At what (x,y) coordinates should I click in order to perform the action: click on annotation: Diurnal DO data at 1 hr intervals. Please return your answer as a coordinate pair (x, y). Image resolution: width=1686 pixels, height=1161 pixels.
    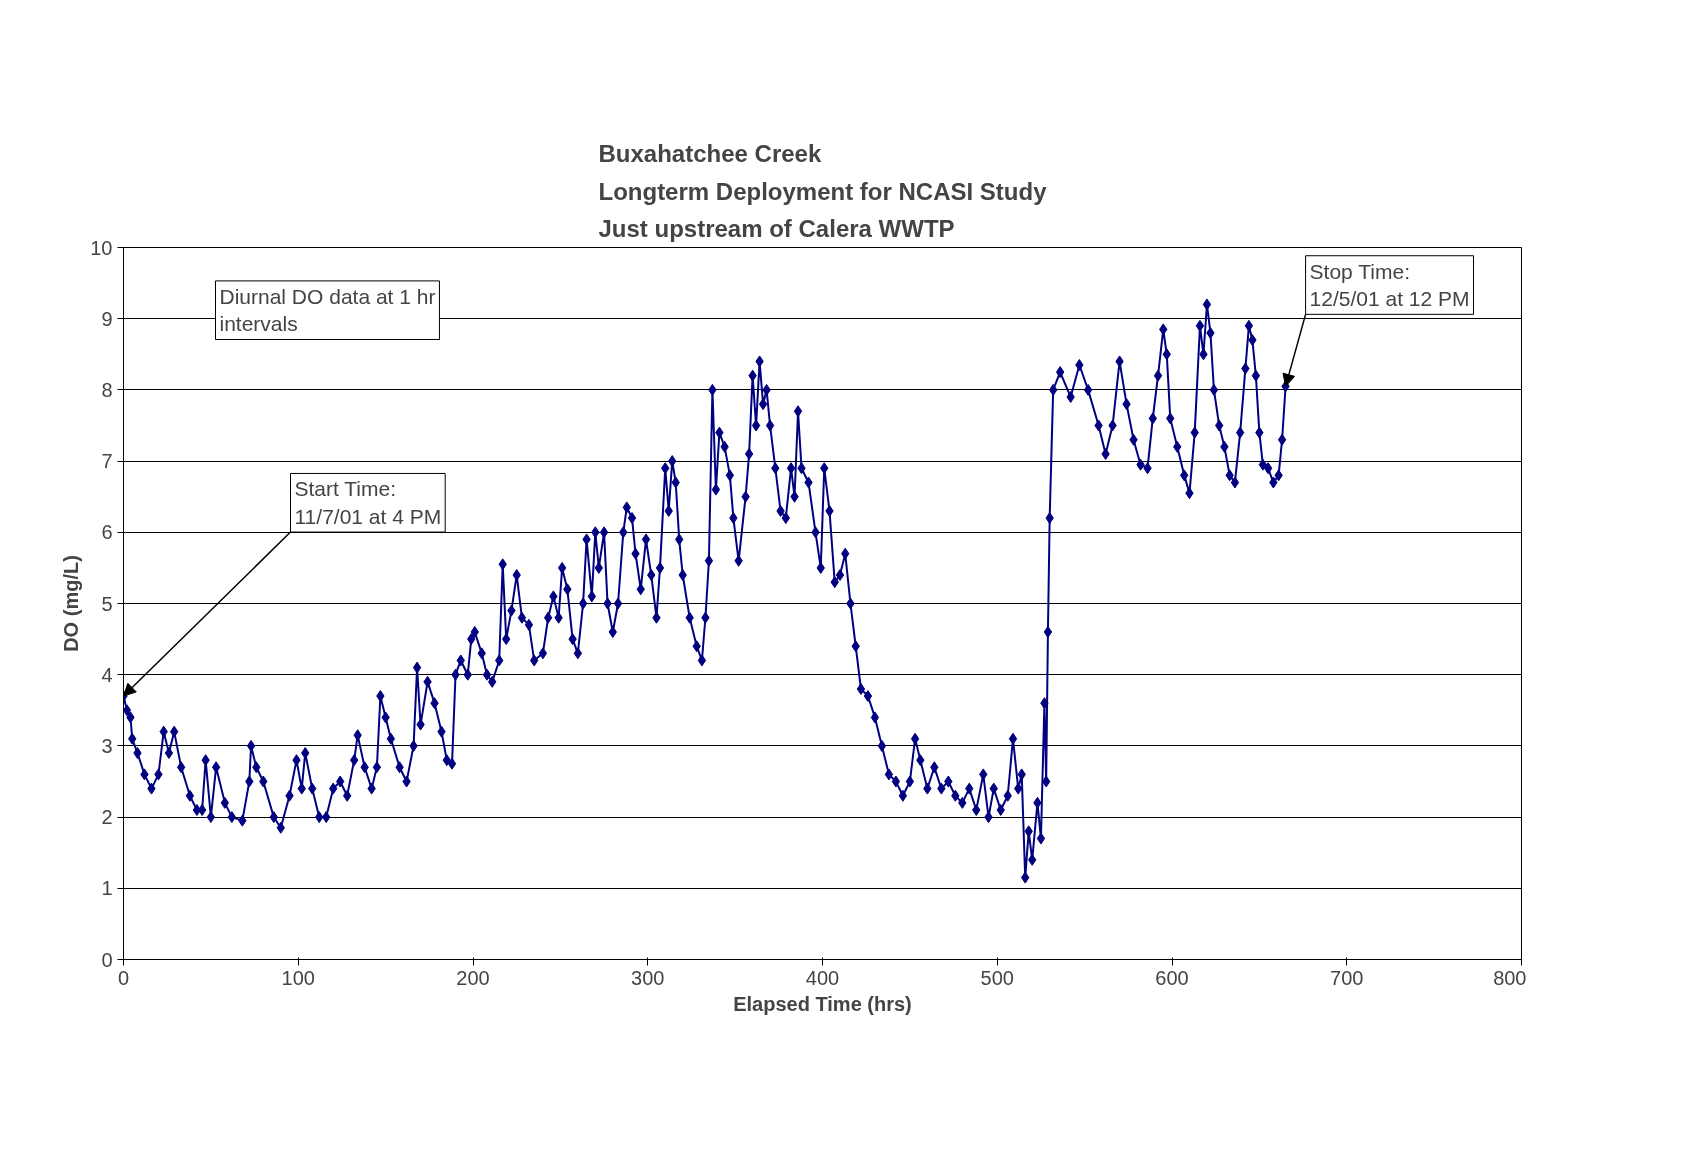
    Looking at the image, I should click on (327, 310).